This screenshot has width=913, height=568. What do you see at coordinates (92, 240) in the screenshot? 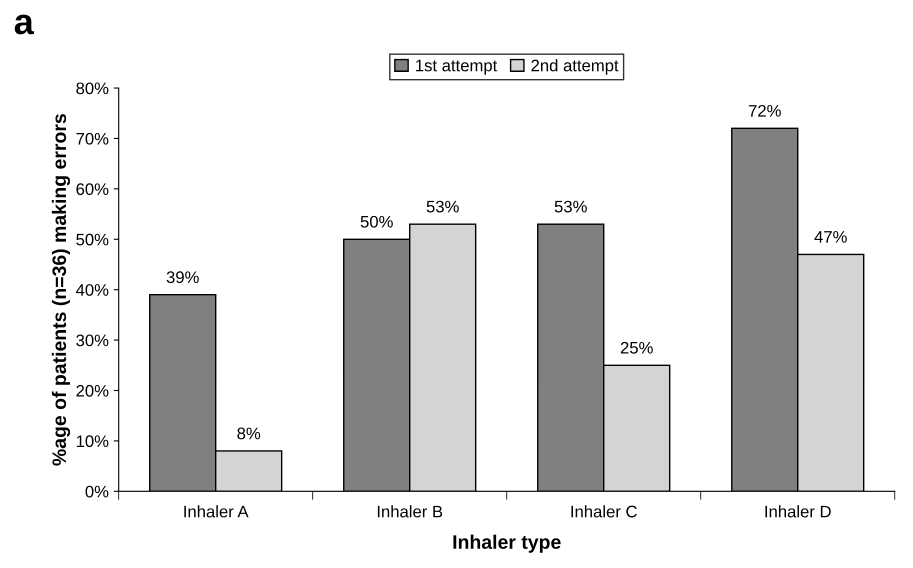
I see `y-tick-label: 50%` at bounding box center [92, 240].